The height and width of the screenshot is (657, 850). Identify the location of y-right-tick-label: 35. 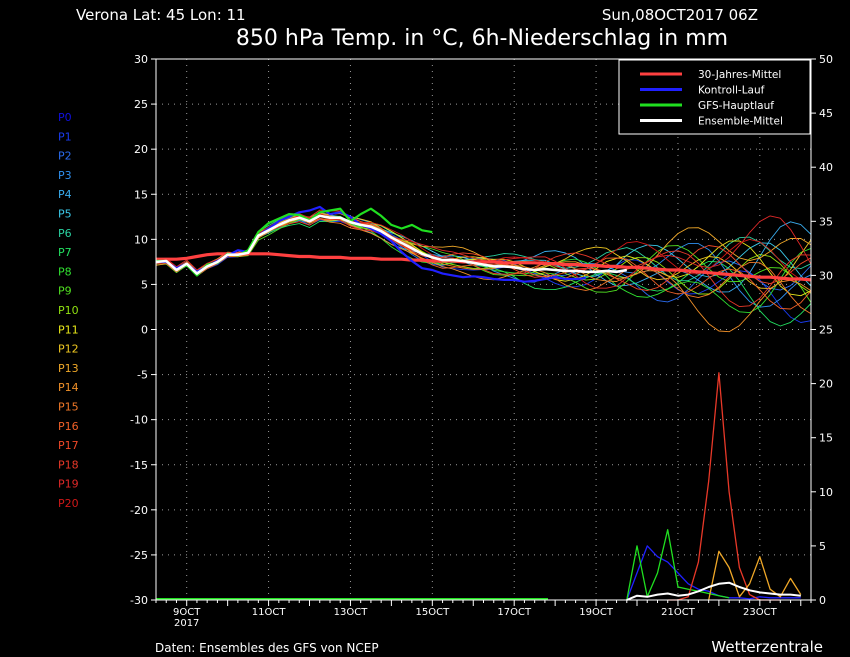
(826, 221).